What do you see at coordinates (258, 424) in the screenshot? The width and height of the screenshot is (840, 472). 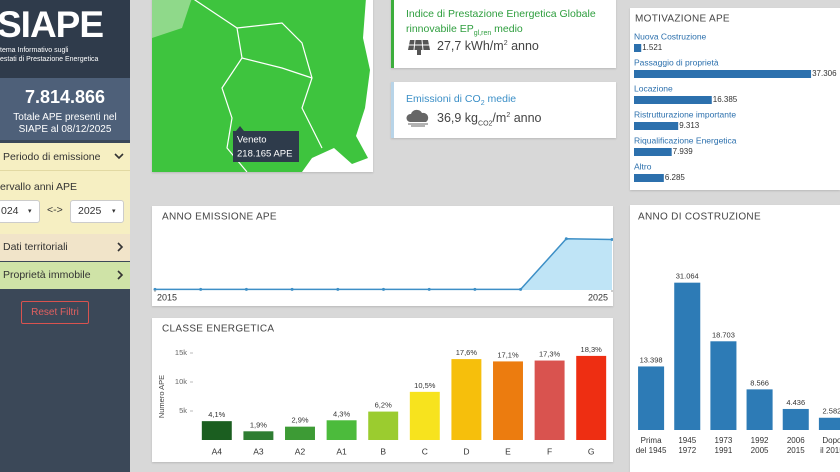 I see `value-label: 1,9%` at bounding box center [258, 424].